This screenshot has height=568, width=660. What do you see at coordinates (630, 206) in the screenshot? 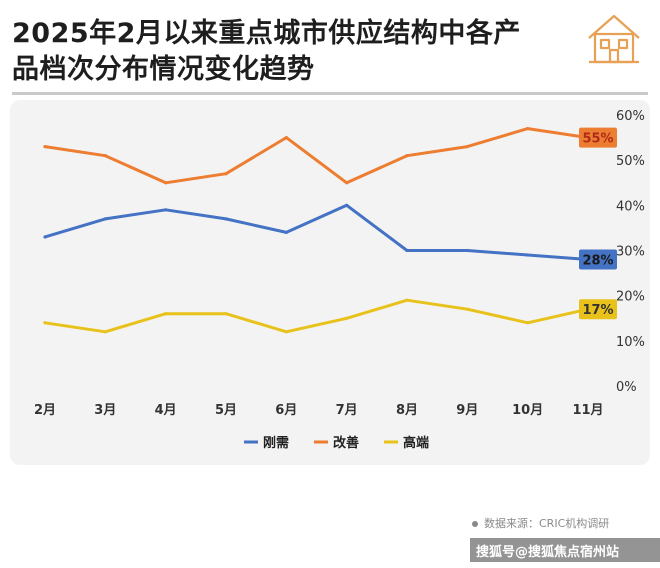
I see `y-tick-label: 40%` at bounding box center [630, 206].